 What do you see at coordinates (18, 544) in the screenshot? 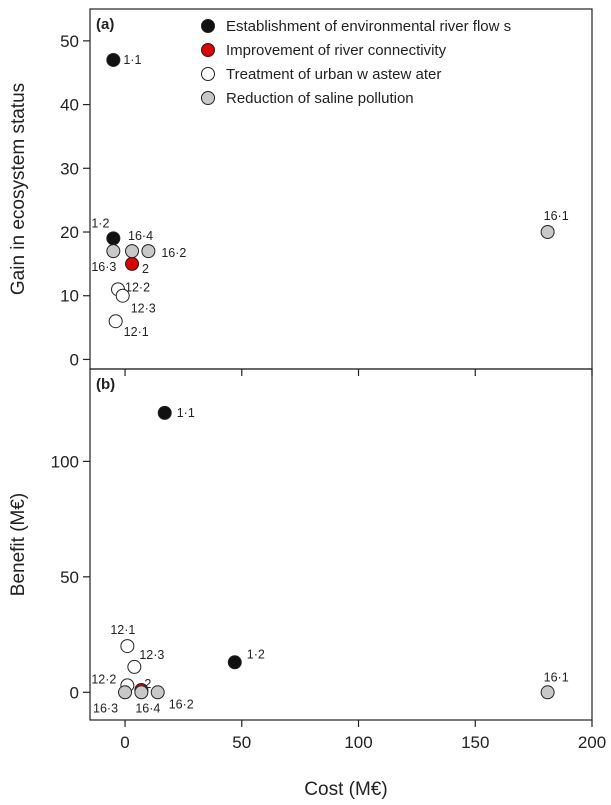
I see `y-axis-label: Benefit (M€)` at bounding box center [18, 544].